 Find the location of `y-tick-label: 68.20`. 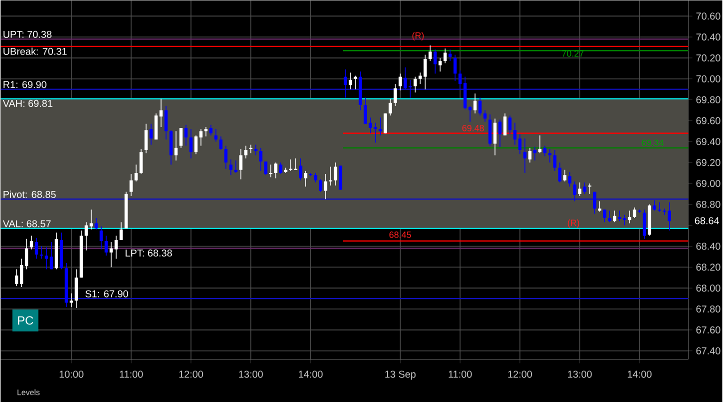

y-tick-label: 68.20 is located at coordinates (708, 267).